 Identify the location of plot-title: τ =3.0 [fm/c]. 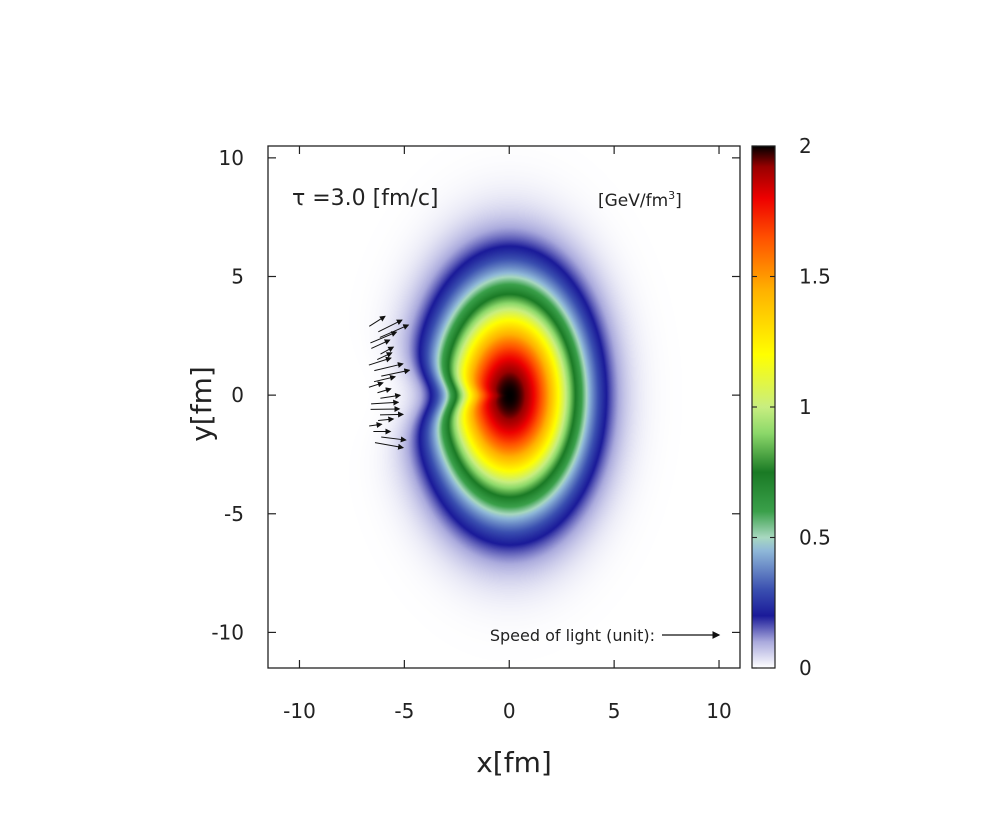
(365, 198).